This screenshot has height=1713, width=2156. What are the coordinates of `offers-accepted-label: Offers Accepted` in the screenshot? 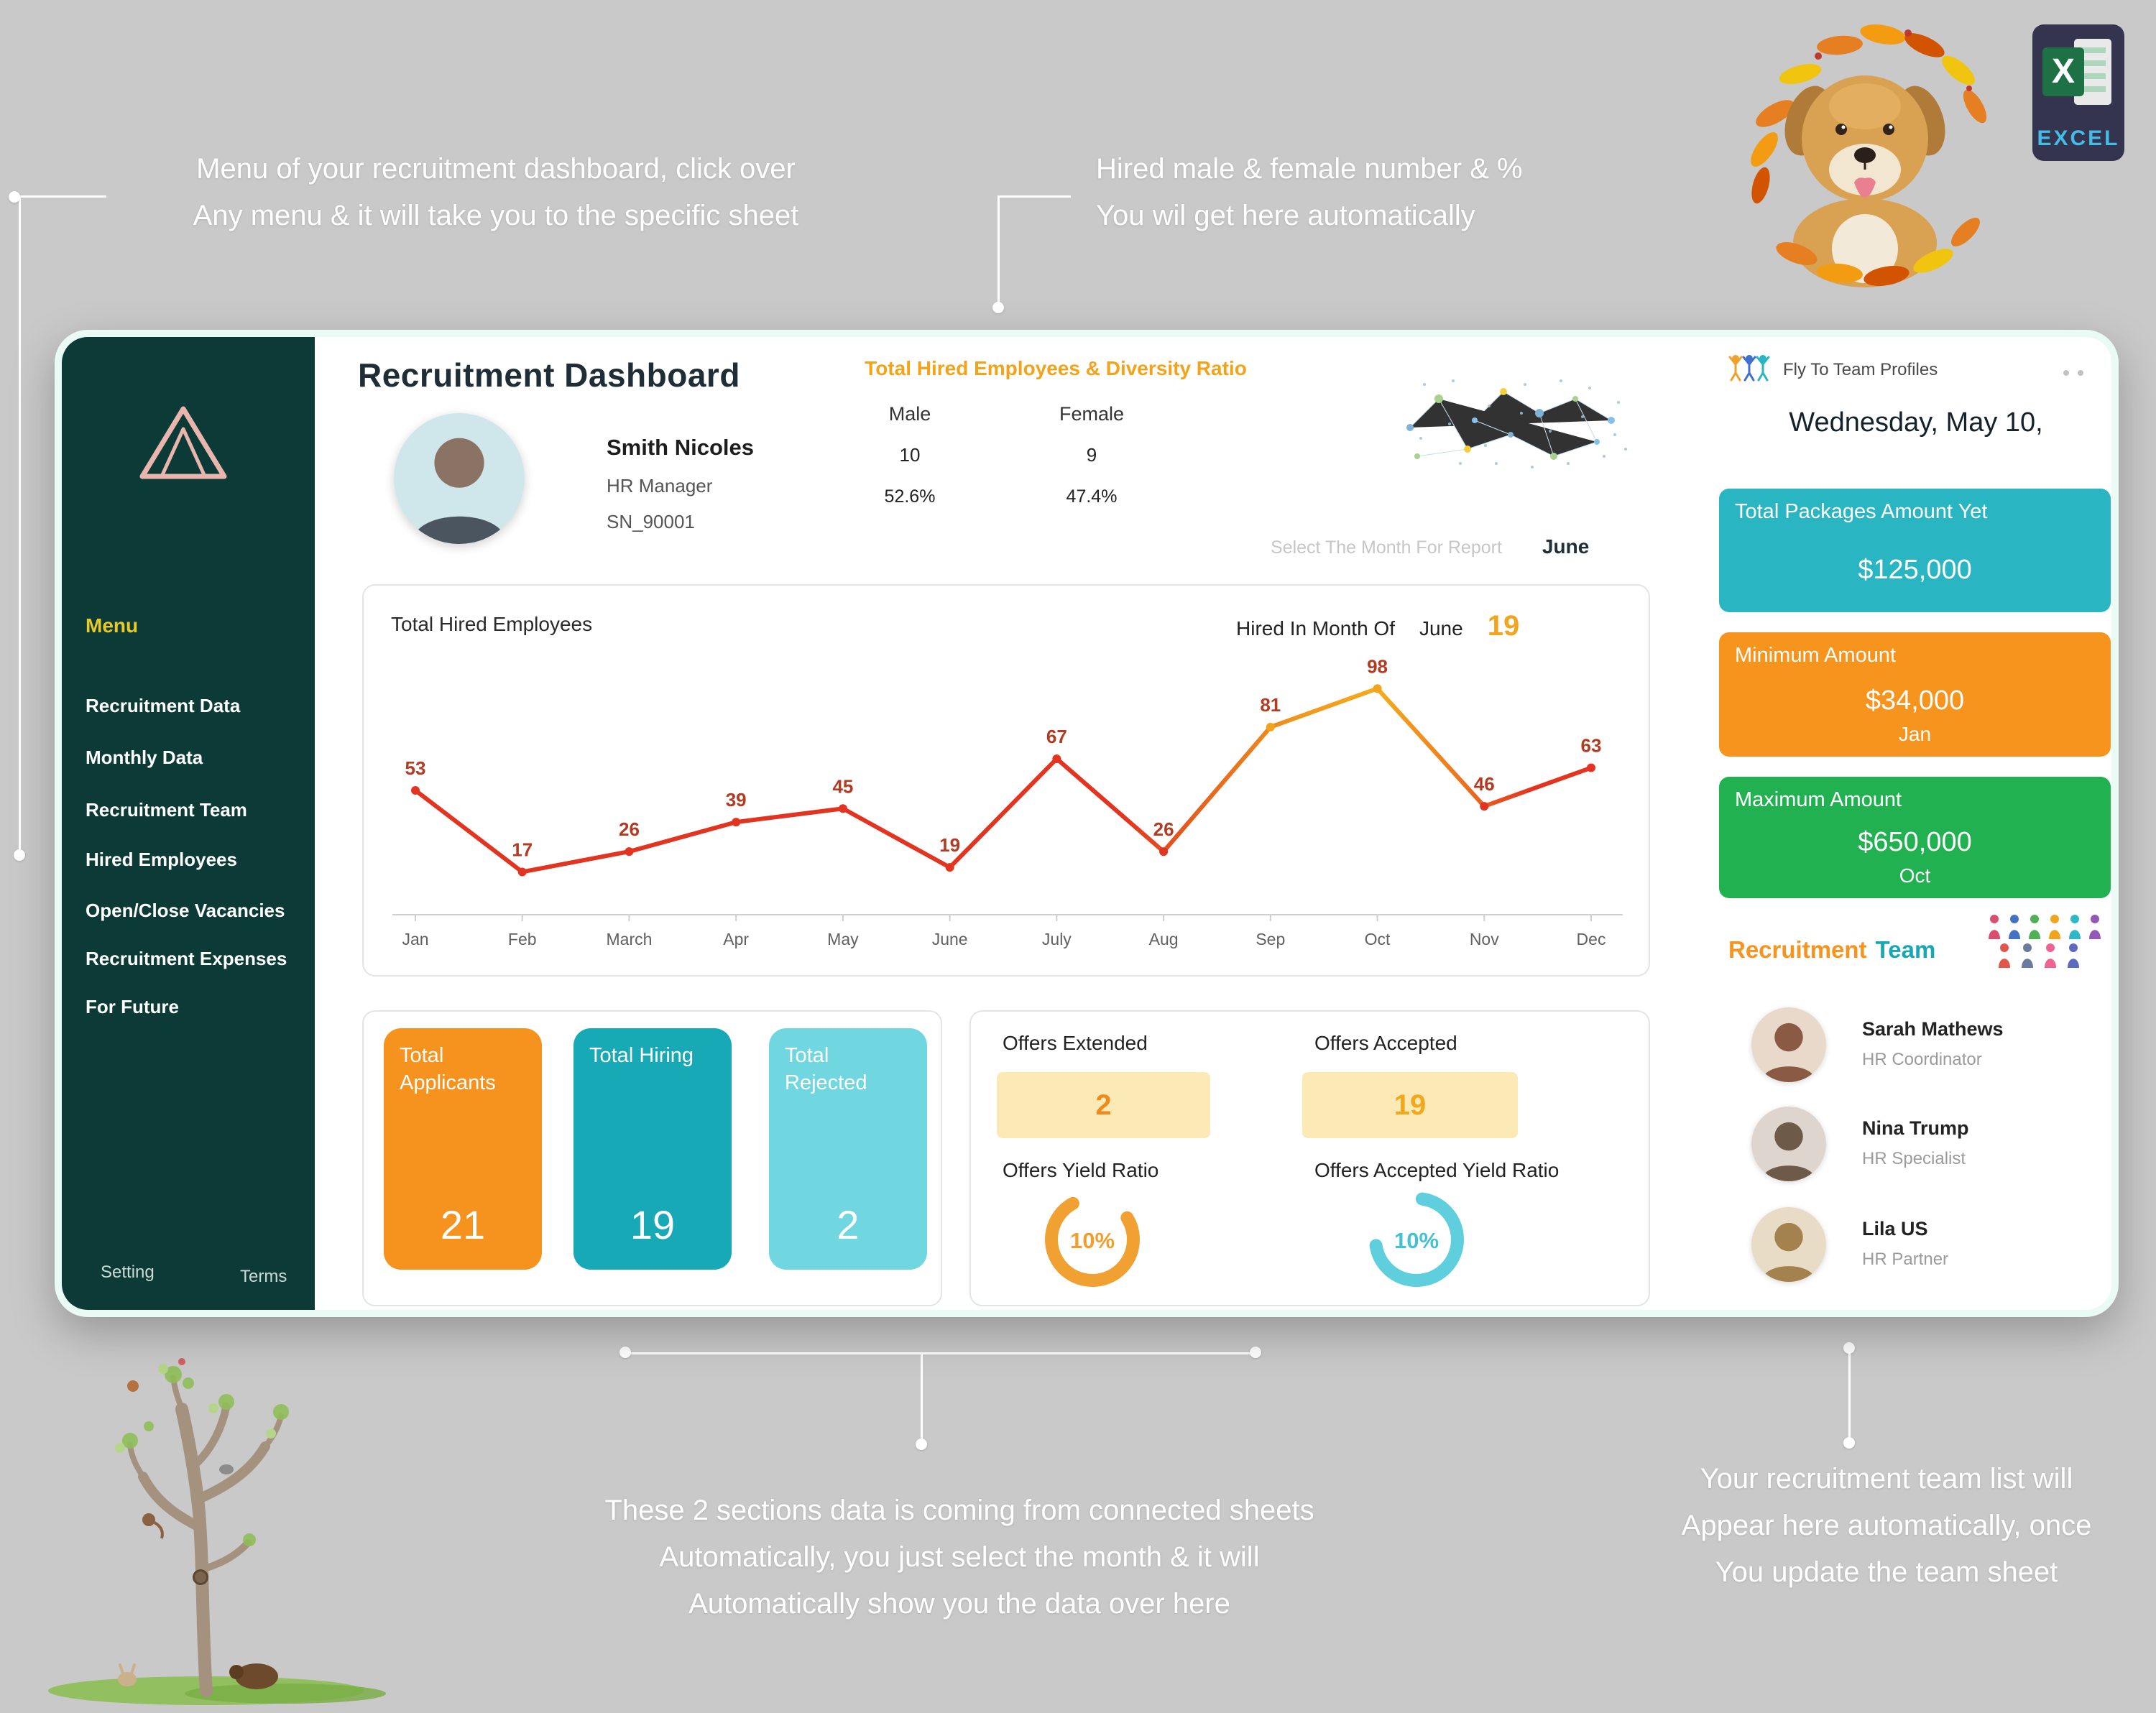 It's located at (1385, 1043).